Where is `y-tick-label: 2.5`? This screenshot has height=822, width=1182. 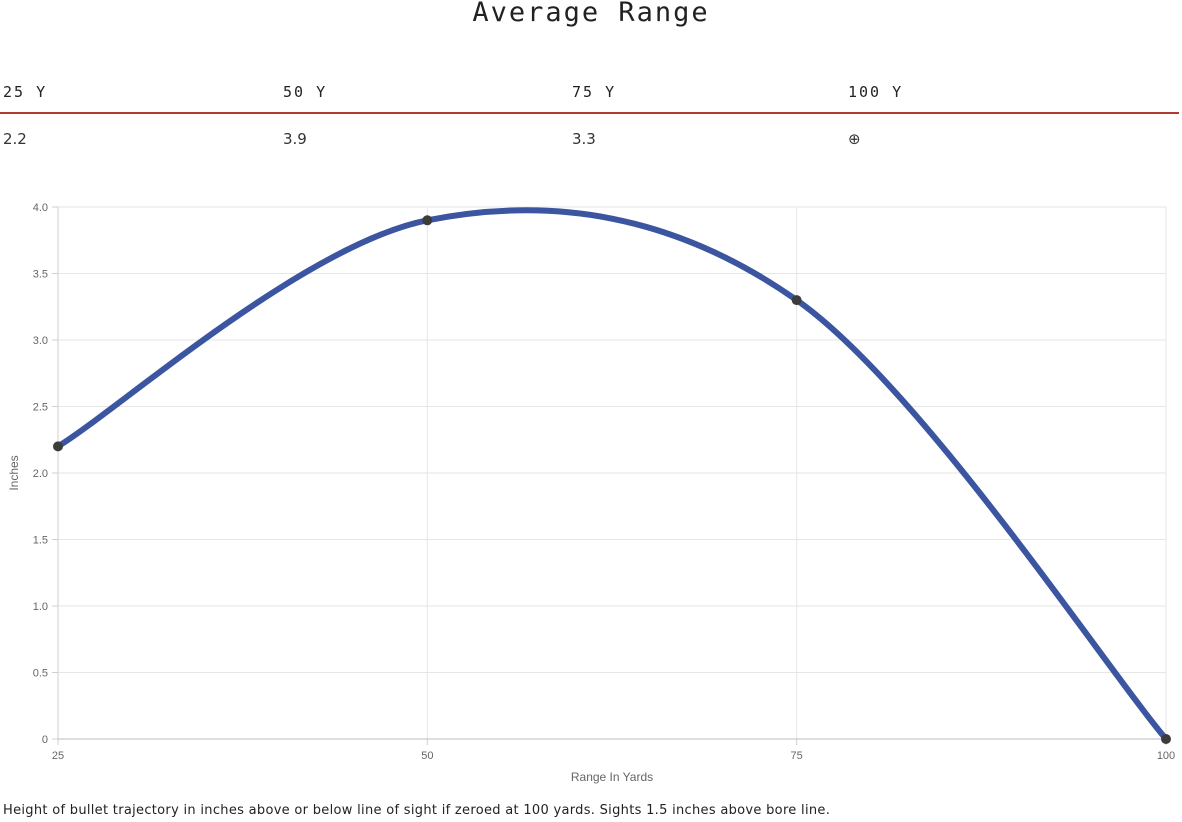 y-tick-label: 2.5 is located at coordinates (40, 408).